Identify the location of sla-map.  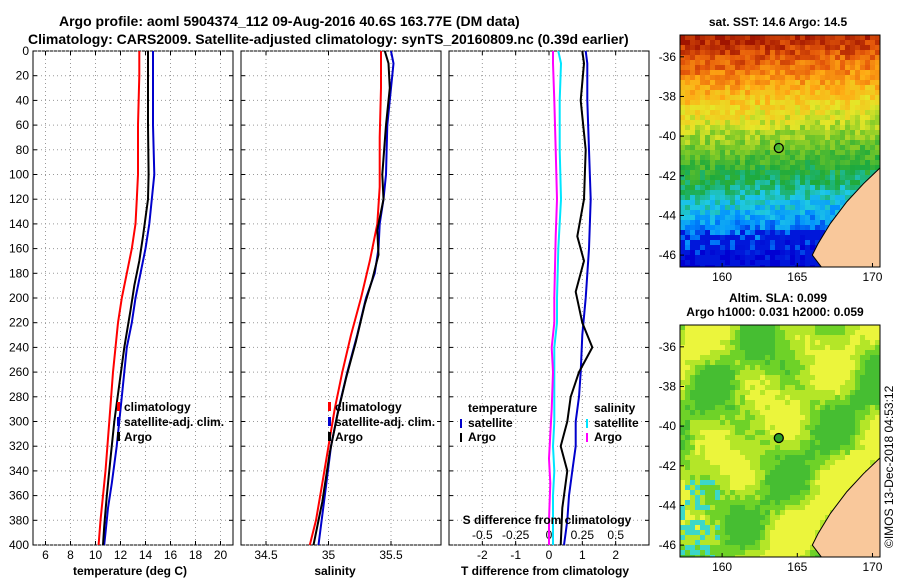
(780, 441).